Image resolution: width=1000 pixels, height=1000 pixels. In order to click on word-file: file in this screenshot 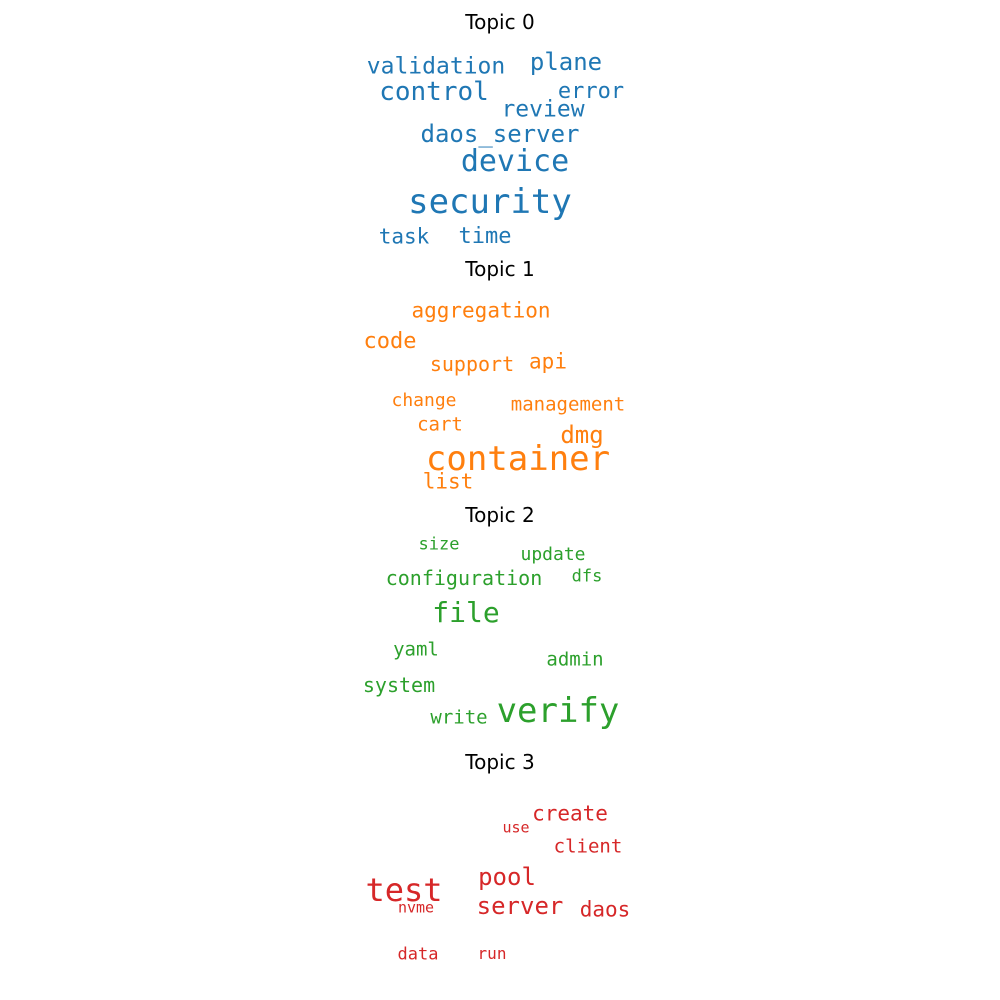, I will do `click(466, 612)`.